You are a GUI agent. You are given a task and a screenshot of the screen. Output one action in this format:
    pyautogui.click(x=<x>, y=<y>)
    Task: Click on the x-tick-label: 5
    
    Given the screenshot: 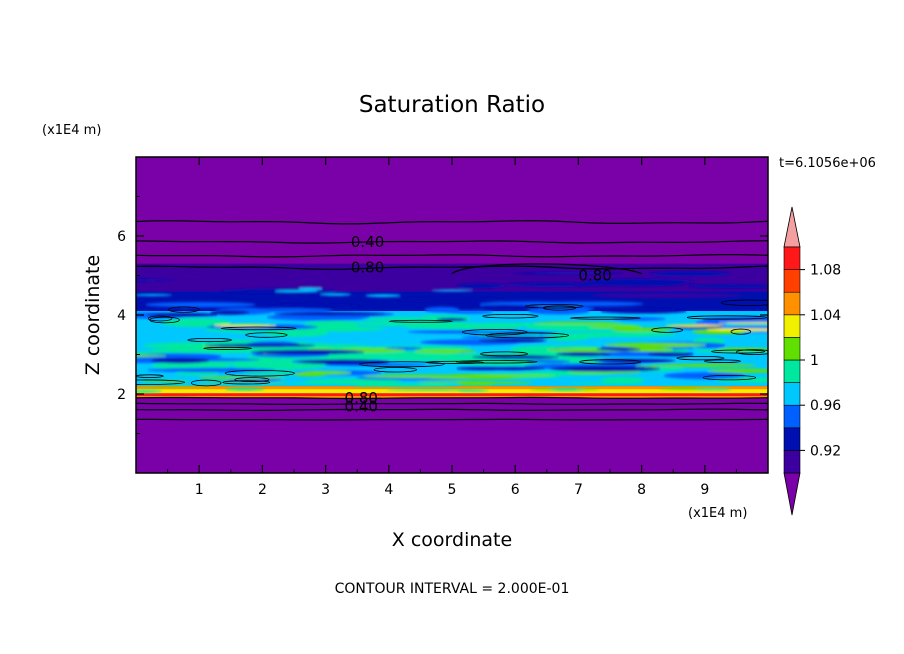 What is the action you would take?
    pyautogui.click(x=452, y=490)
    